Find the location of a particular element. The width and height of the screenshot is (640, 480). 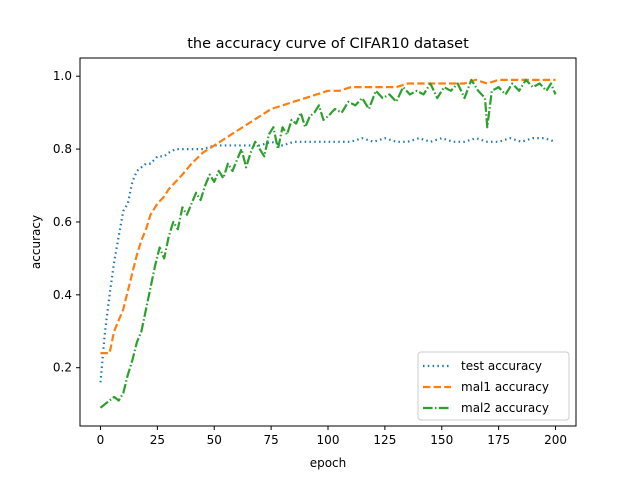

y-tick-label: 0.6 is located at coordinates (62, 222).